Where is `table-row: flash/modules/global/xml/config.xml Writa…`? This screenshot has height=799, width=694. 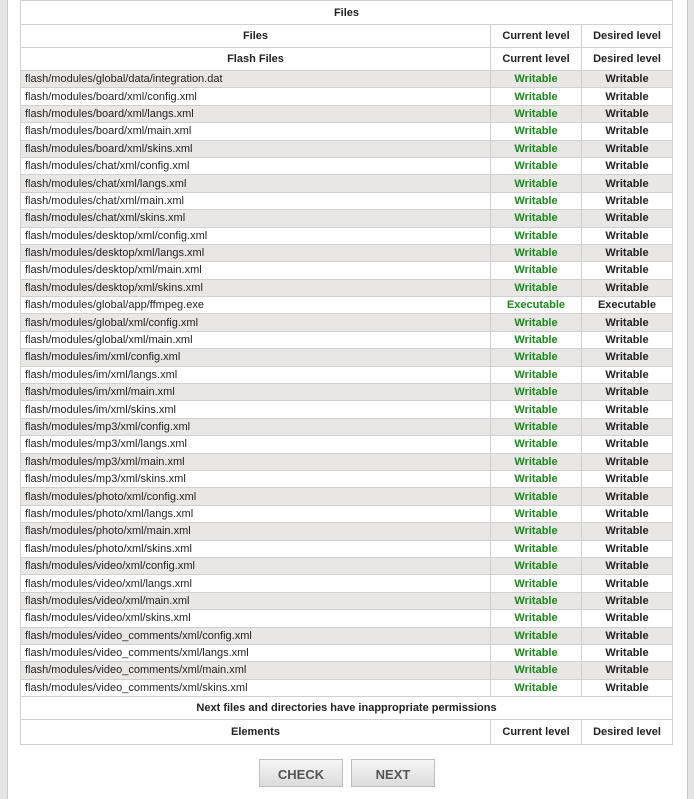 table-row: flash/modules/global/xml/config.xml Writa… is located at coordinates (346, 322).